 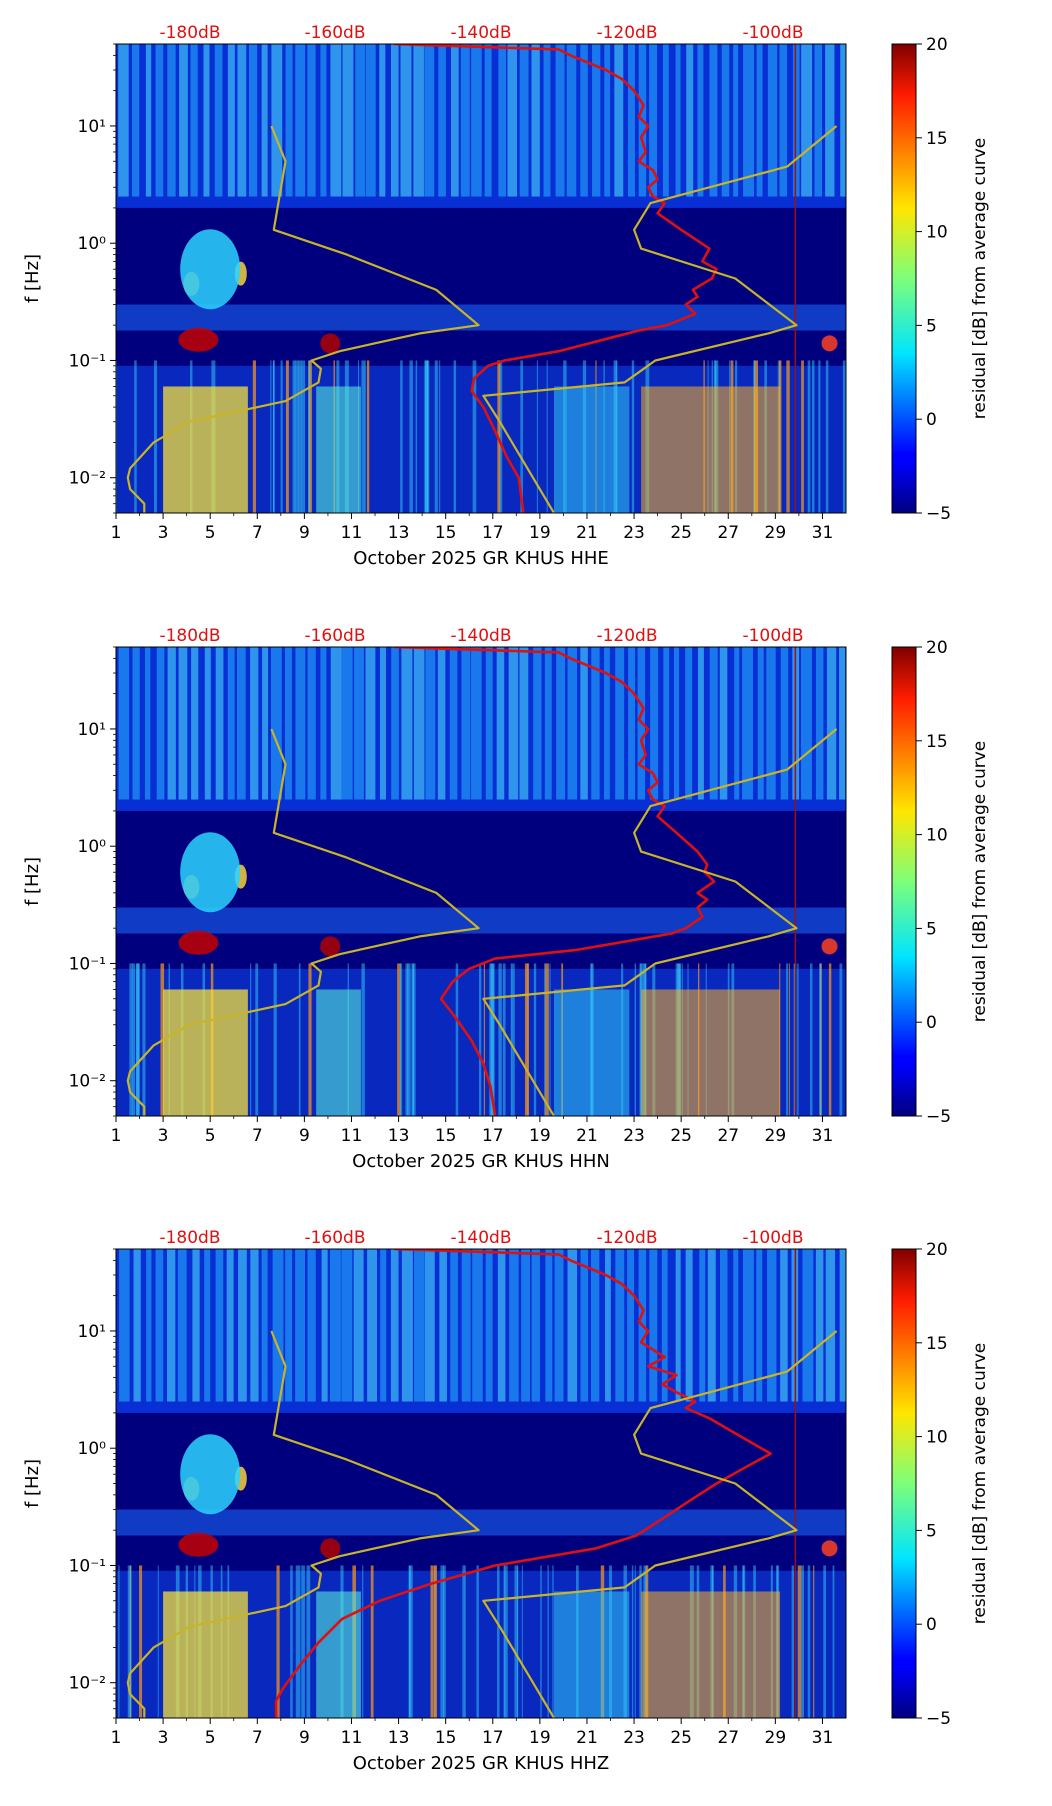 What do you see at coordinates (937, 1250) in the screenshot?
I see `colorbar-tick-label: 20` at bounding box center [937, 1250].